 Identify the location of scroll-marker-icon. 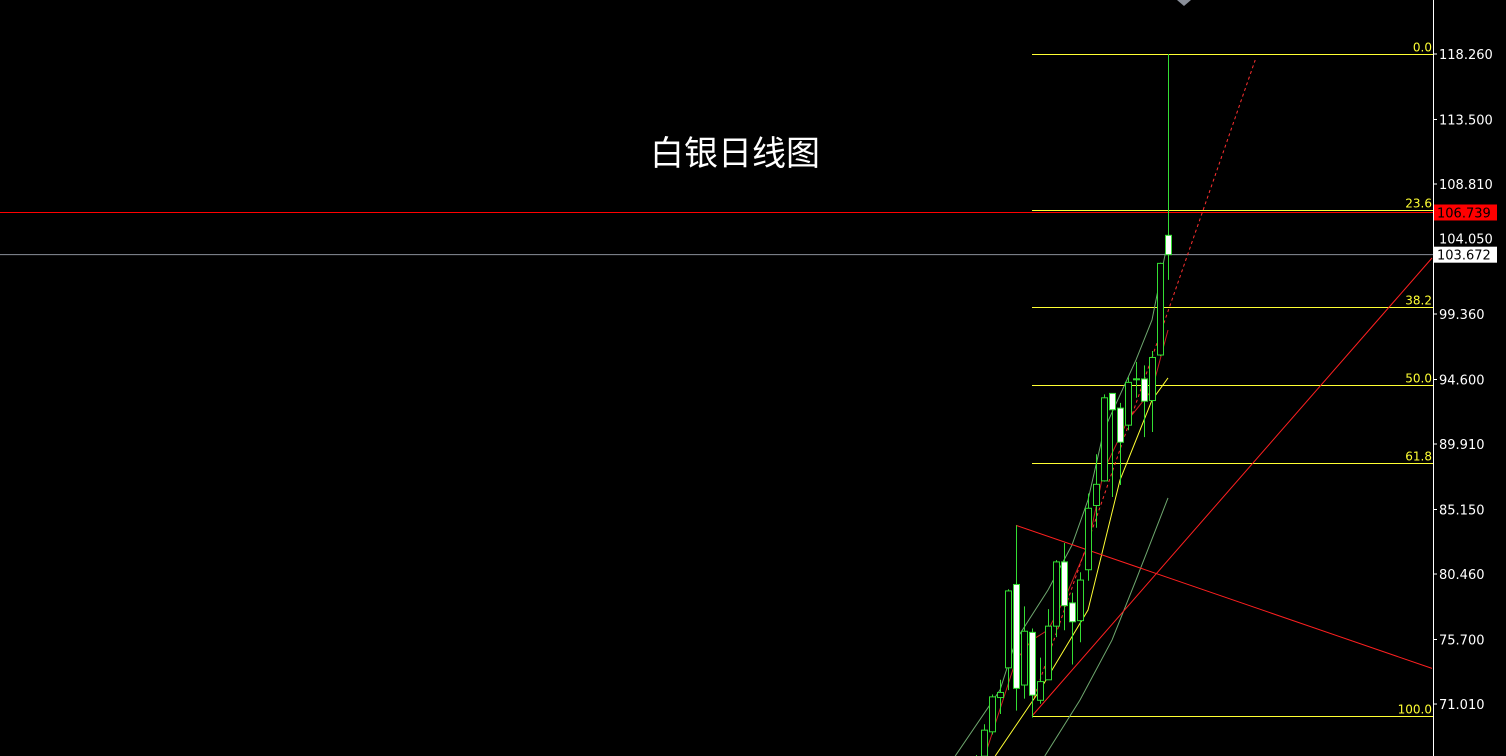
(1184, 3).